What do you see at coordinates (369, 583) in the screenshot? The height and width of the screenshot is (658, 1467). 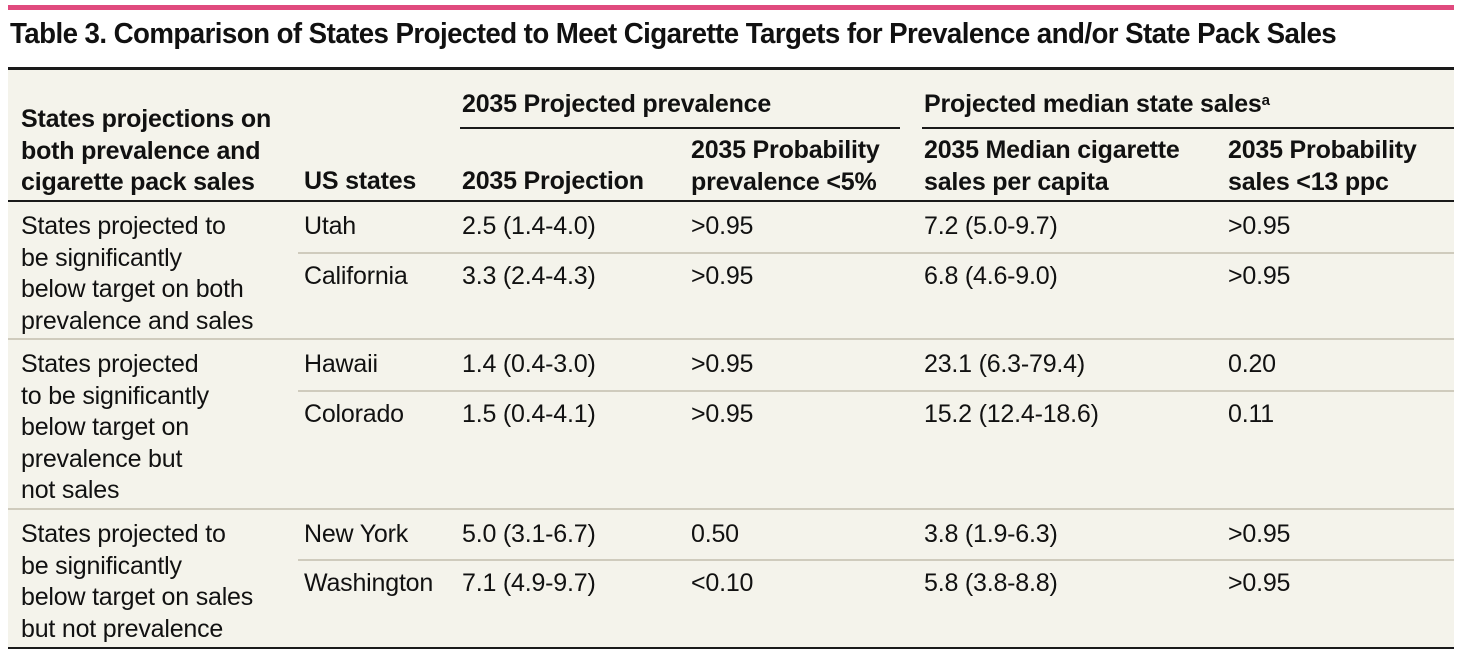 I see `cell-state: Washington` at bounding box center [369, 583].